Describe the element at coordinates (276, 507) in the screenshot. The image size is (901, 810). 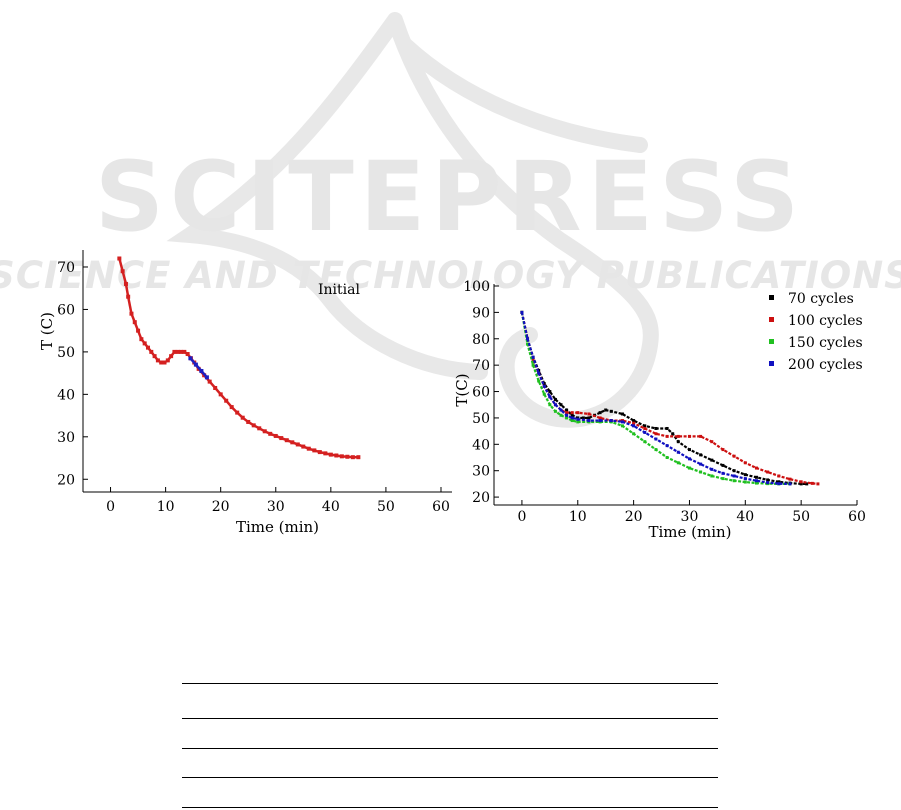
I see `x-tick-label: 30` at that location.